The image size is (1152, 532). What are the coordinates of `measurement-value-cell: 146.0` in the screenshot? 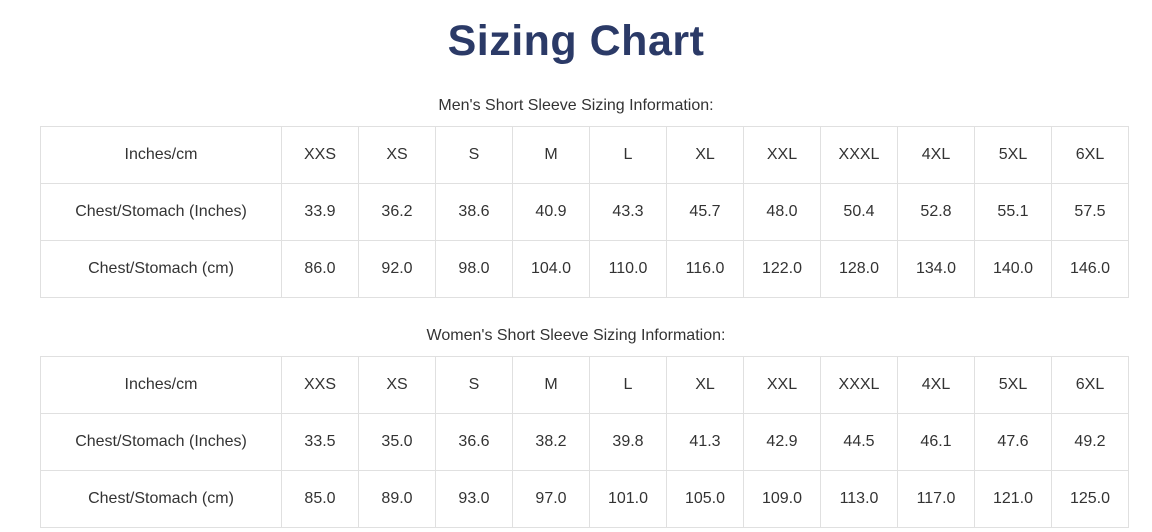 It's located at (1090, 268).